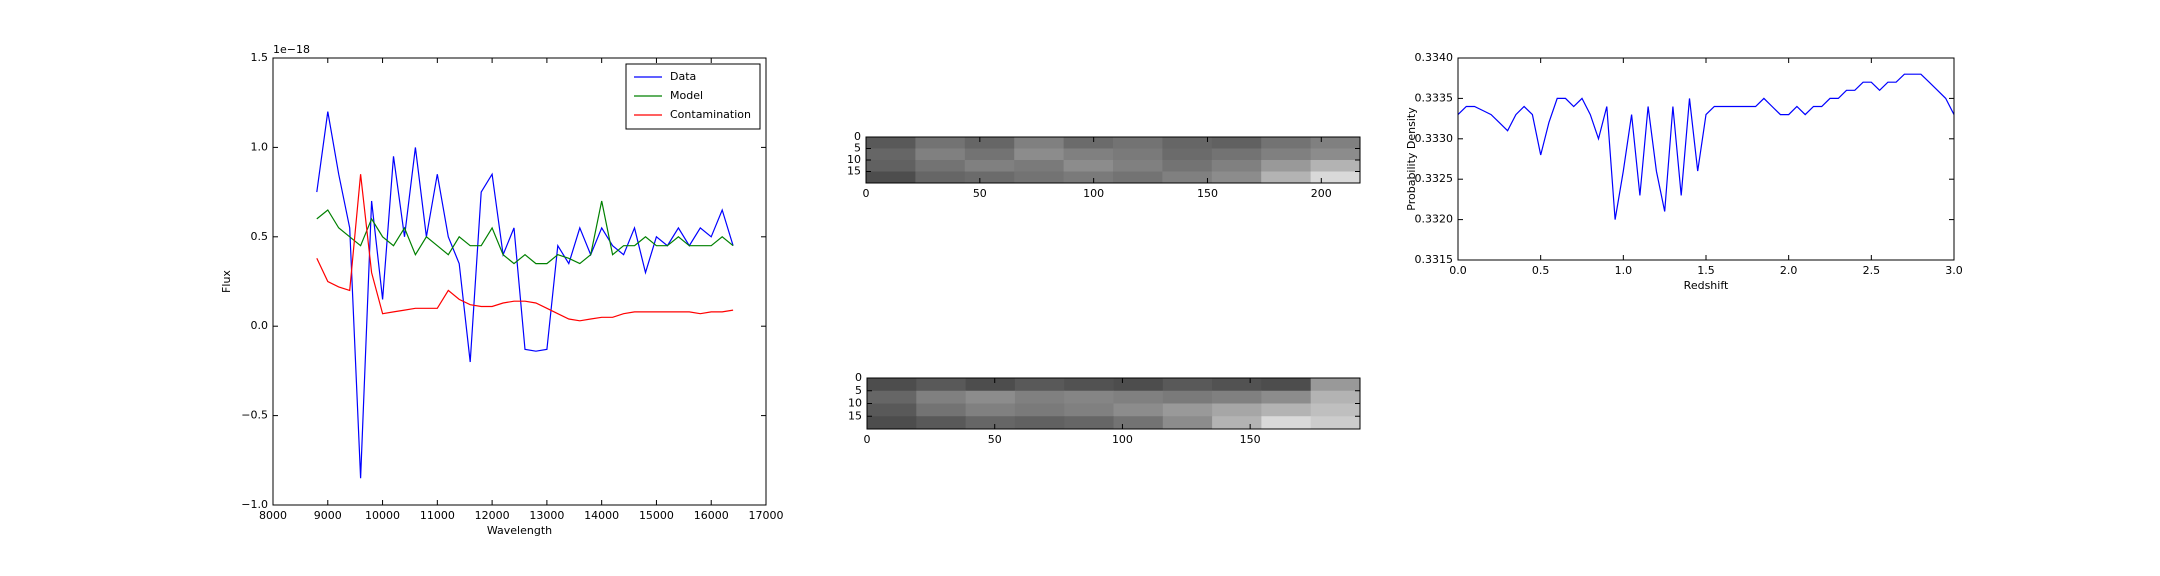 The width and height of the screenshot is (2160, 576). Describe the element at coordinates (1624, 270) in the screenshot. I see `x-tick-label: 1.0` at that location.